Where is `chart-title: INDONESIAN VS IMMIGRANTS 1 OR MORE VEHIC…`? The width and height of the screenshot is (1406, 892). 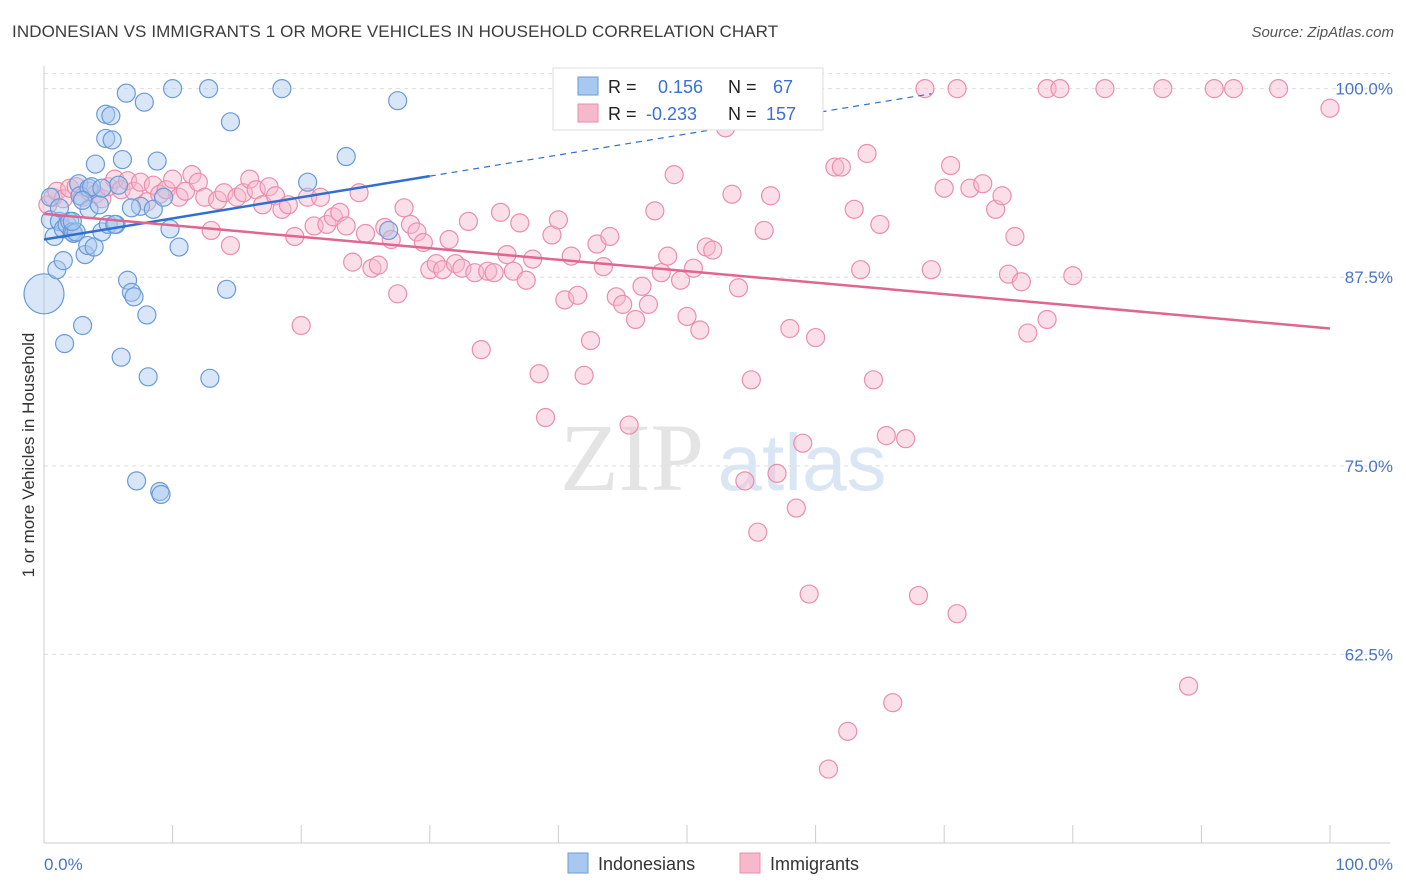 chart-title: INDONESIAN VS IMMIGRANTS 1 OR MORE VEHIC… is located at coordinates (395, 31).